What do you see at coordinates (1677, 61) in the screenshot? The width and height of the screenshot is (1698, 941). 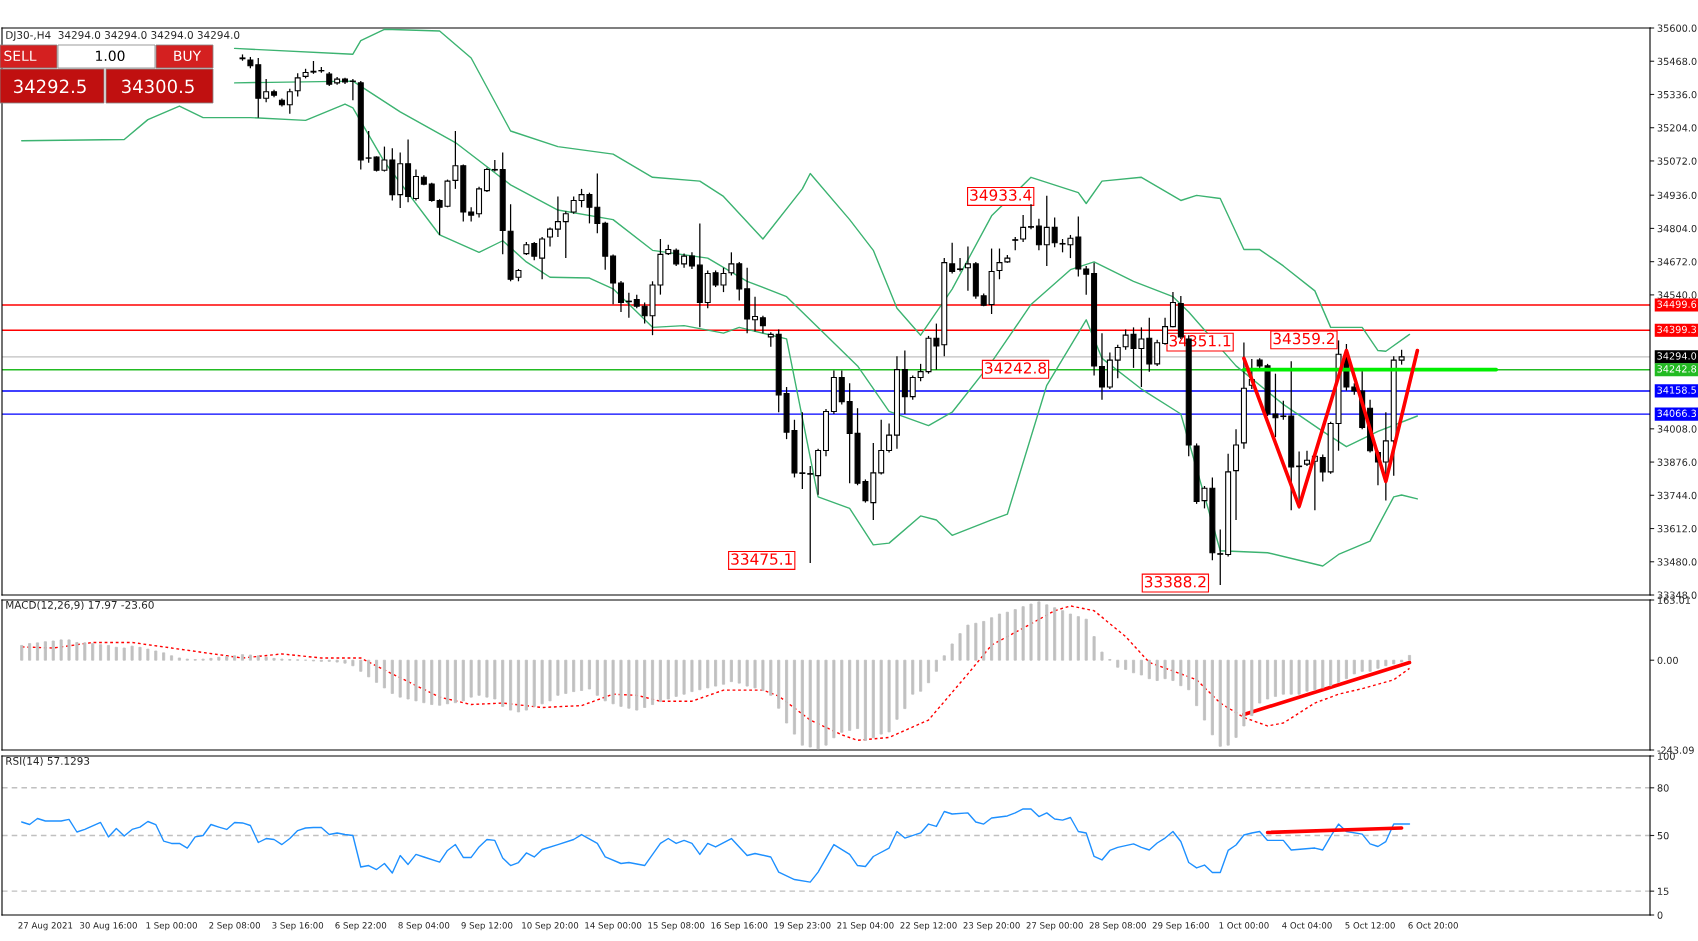 I see `y-tick-label: 35468.0` at bounding box center [1677, 61].